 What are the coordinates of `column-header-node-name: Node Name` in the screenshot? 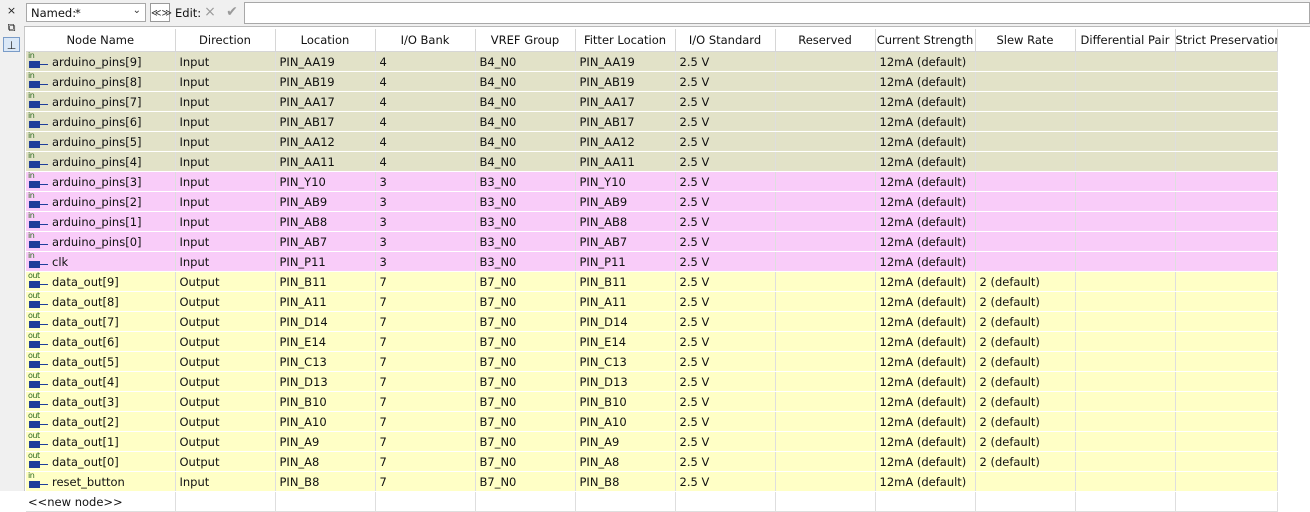 It's located at (101, 40).